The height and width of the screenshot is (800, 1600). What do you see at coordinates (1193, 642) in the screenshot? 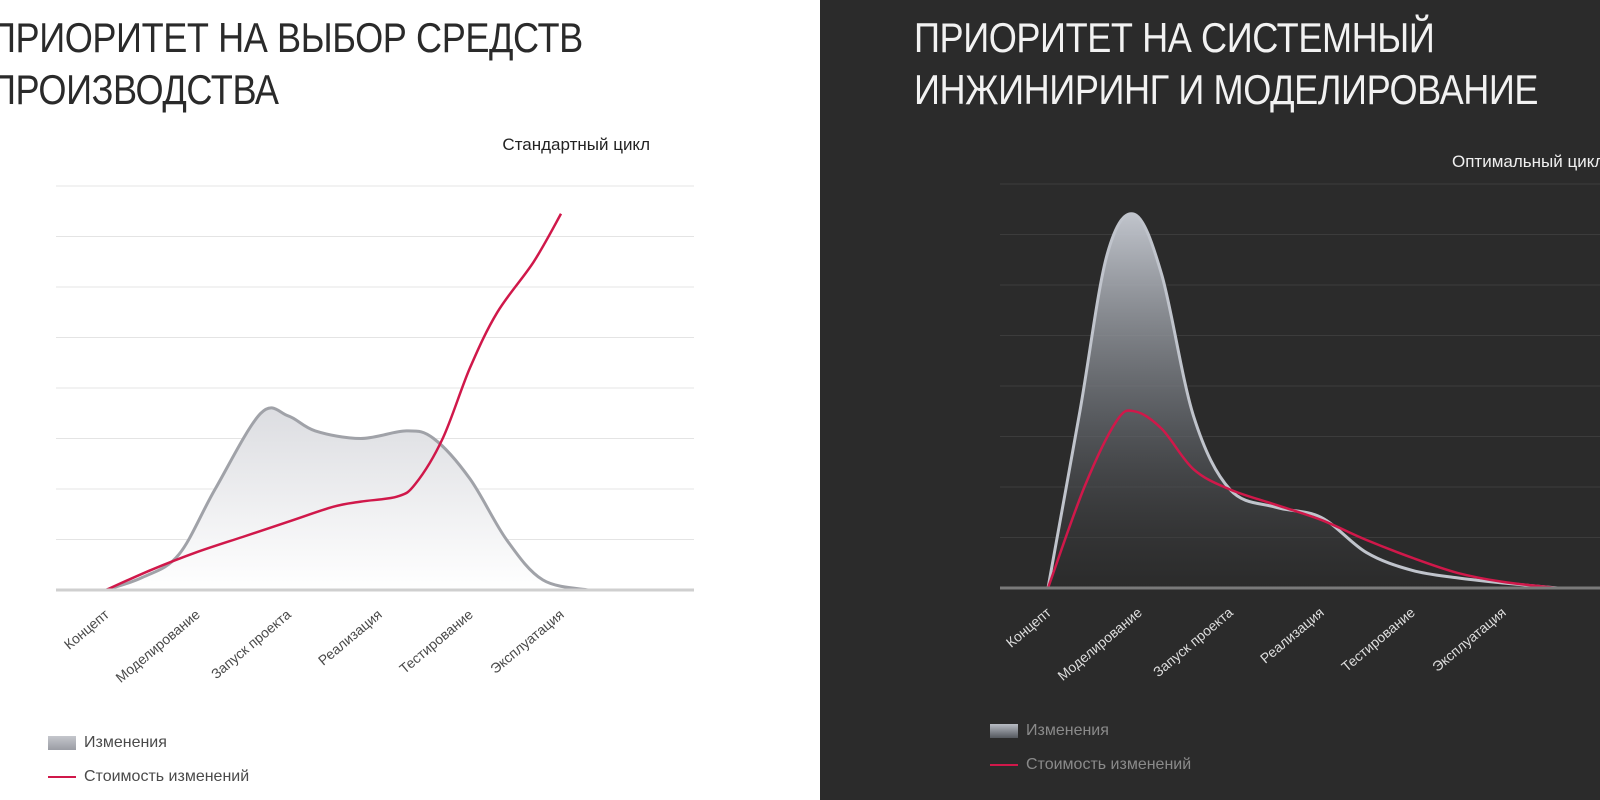
I see `right-x-tick-label: Запуск проекта` at bounding box center [1193, 642].